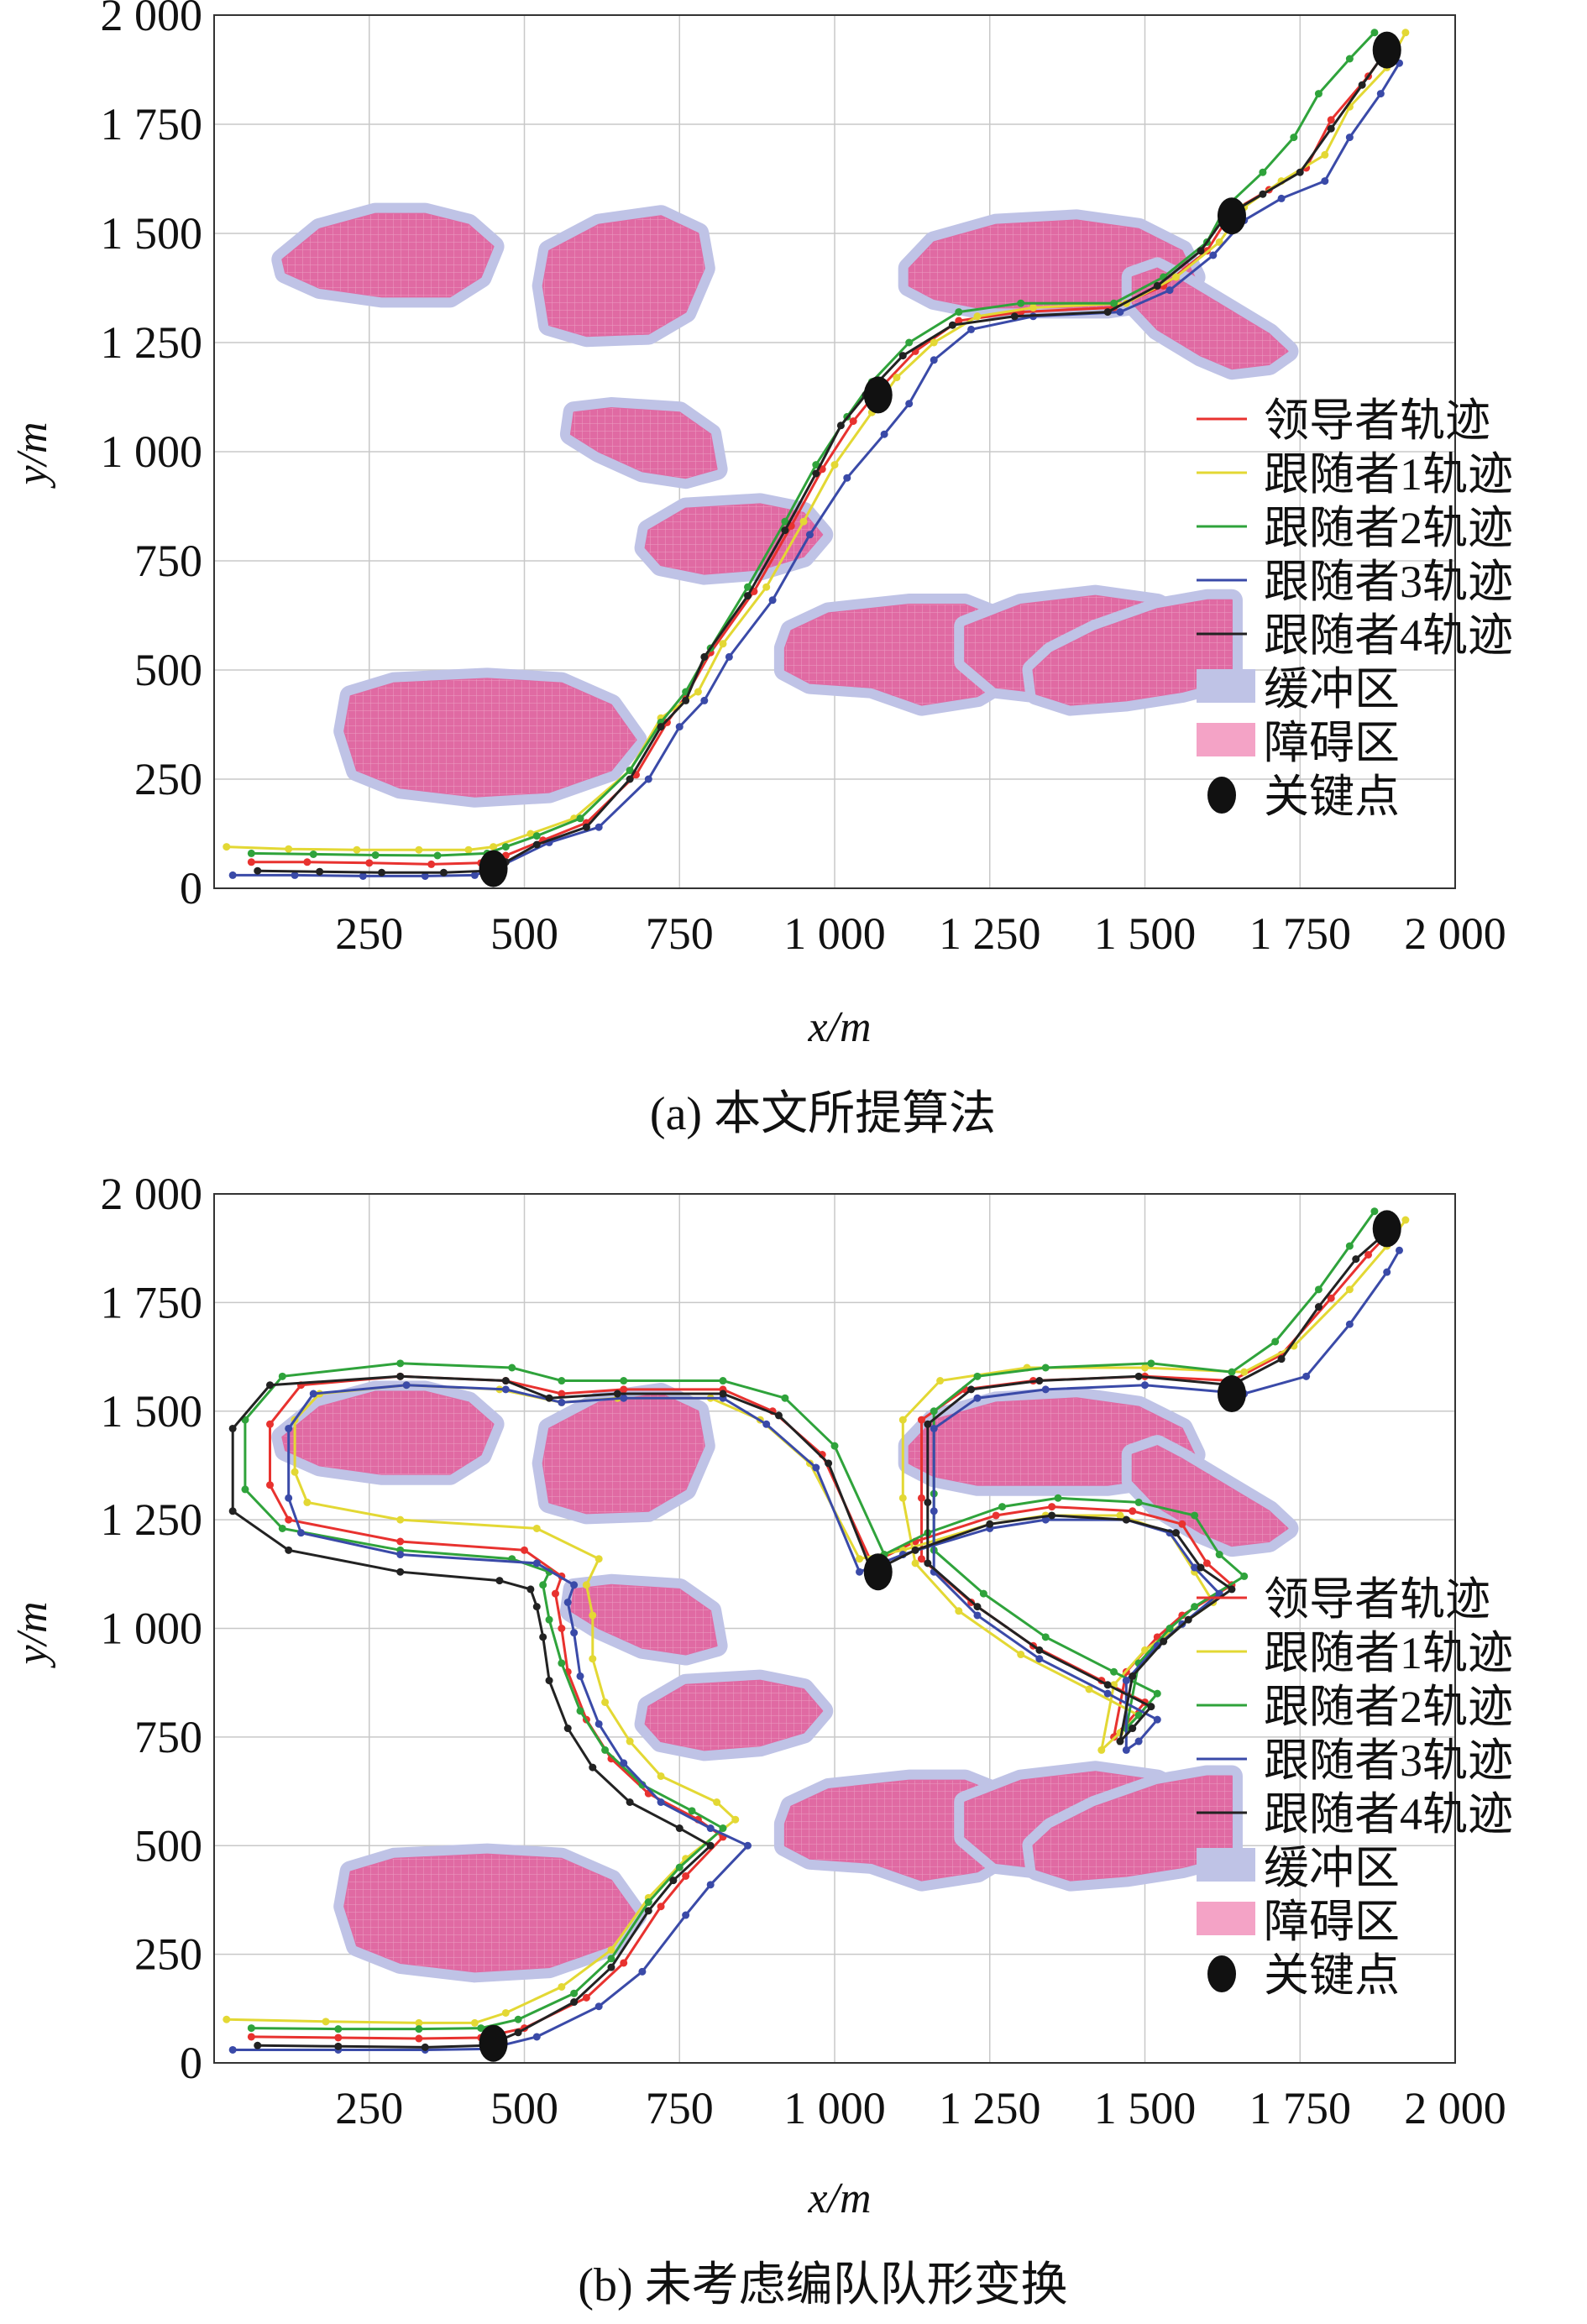  Describe the element at coordinates (168, 561) in the screenshot. I see `y-tick-label: 750` at that location.